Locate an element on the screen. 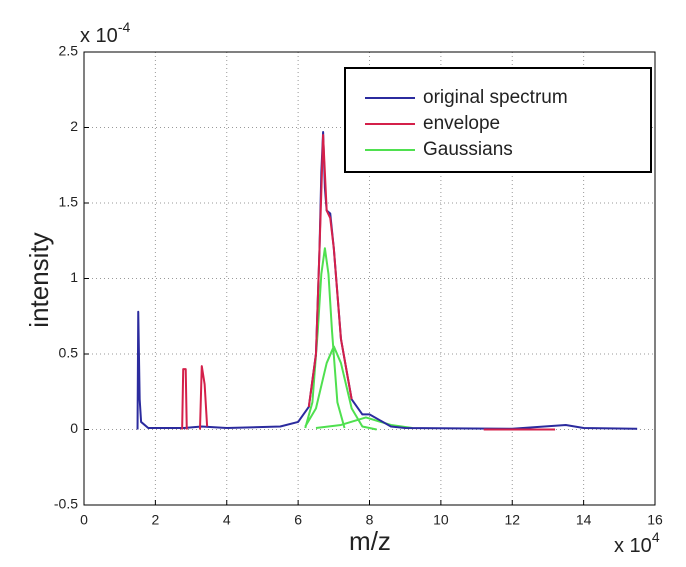 The width and height of the screenshot is (686, 567). x-tick-label: 4 is located at coordinates (227, 520).